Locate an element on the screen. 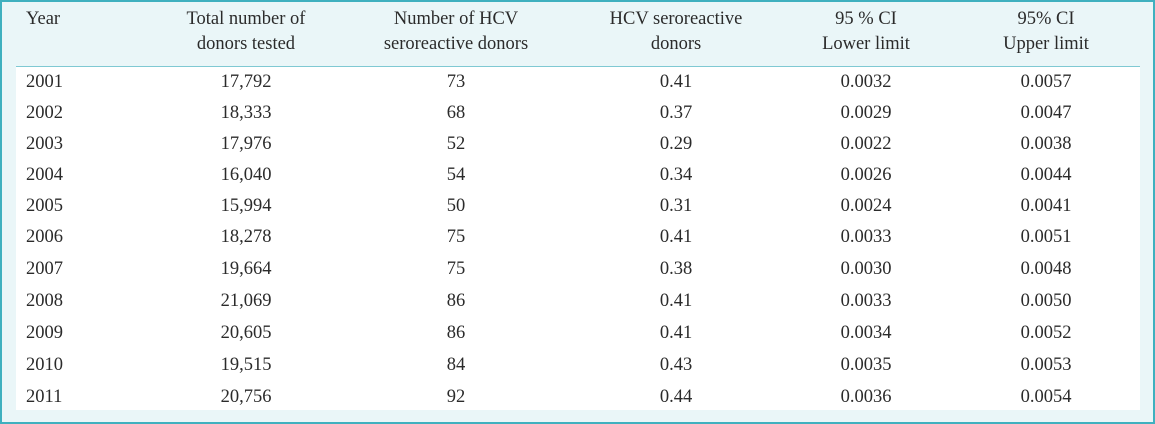  cell-year: 2003 is located at coordinates (44, 144).